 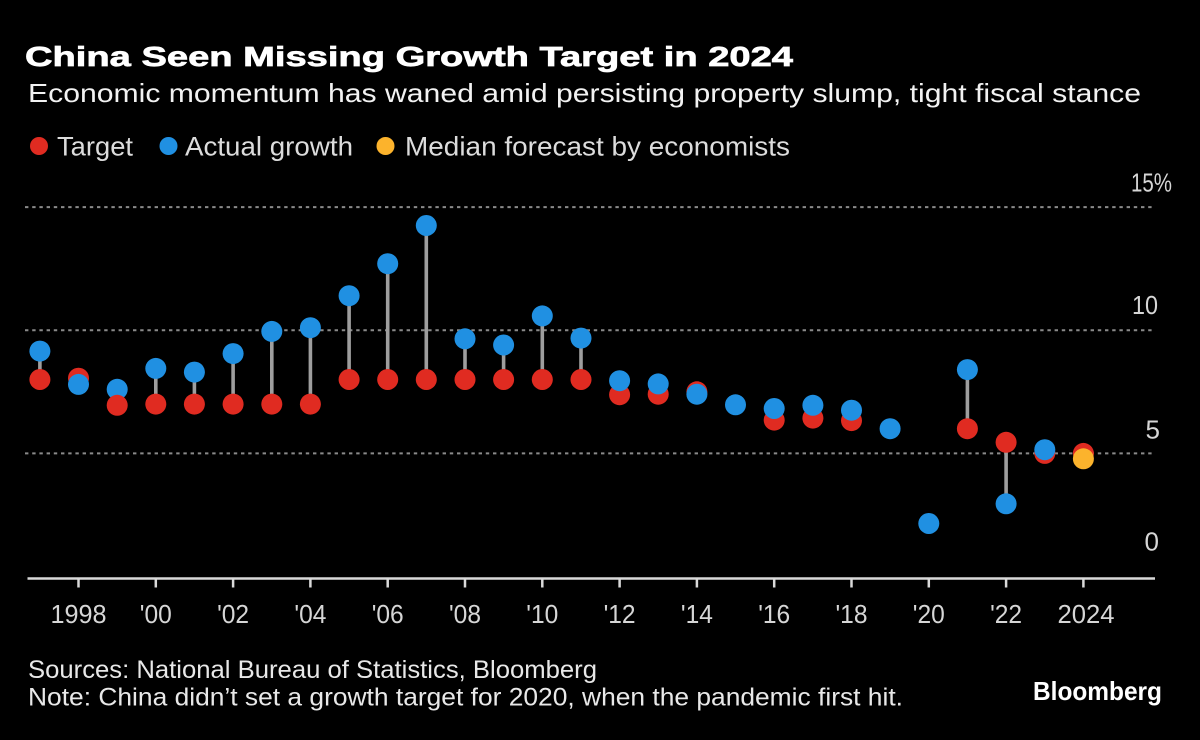 What do you see at coordinates (95, 147) in the screenshot?
I see `svg-text: Target` at bounding box center [95, 147].